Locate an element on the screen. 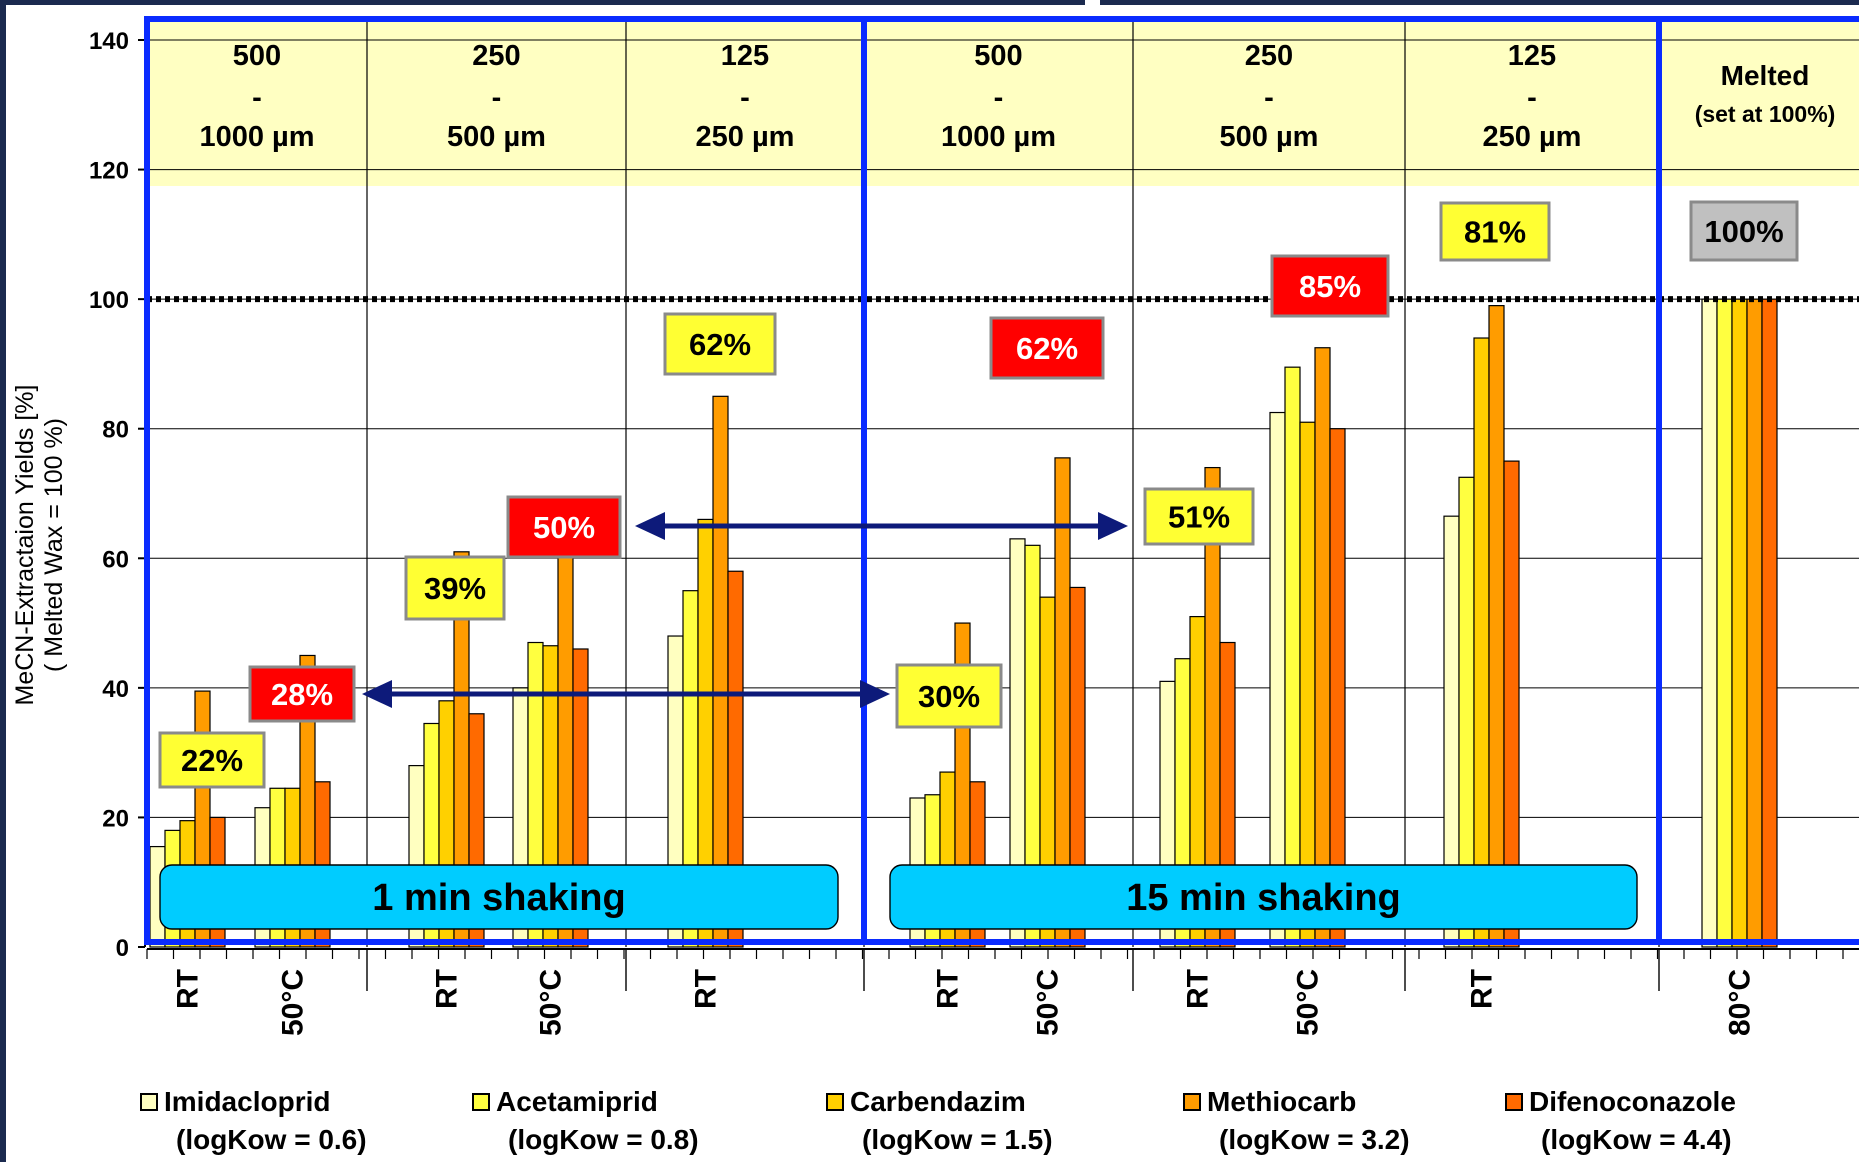  top-decoration-bar is located at coordinates (929, 5).